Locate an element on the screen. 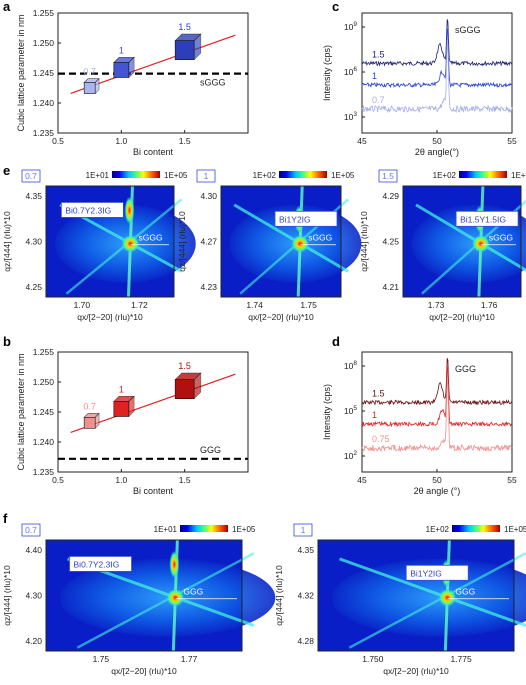 Image resolution: width=526 pixels, height=685 pixels. y-tick-label: 1.250 is located at coordinates (44, 382).